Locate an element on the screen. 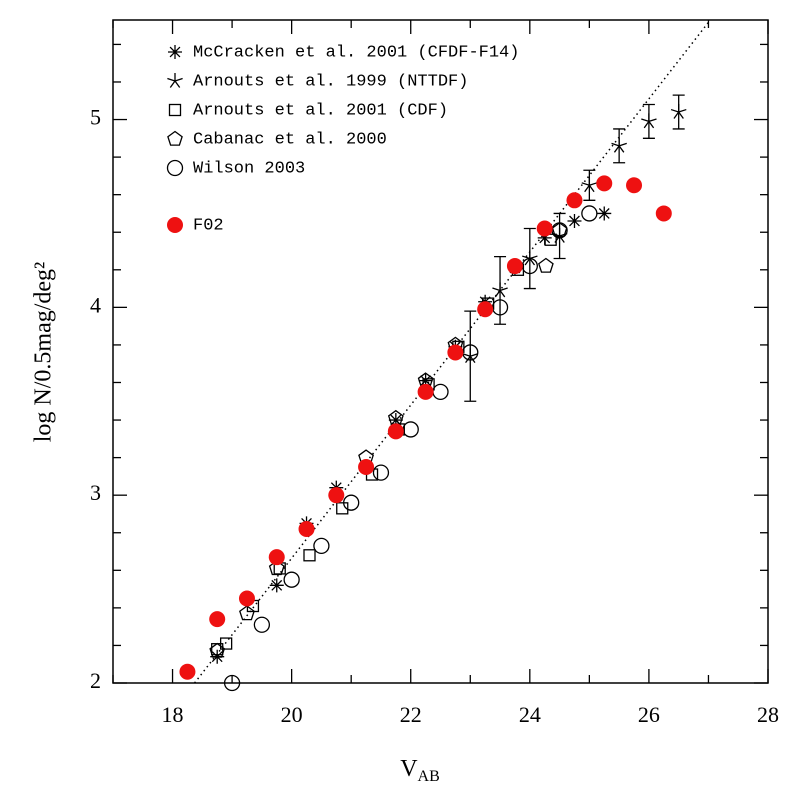 This screenshot has height=797, width=797. x-tick-label: 22 is located at coordinates (411, 714).